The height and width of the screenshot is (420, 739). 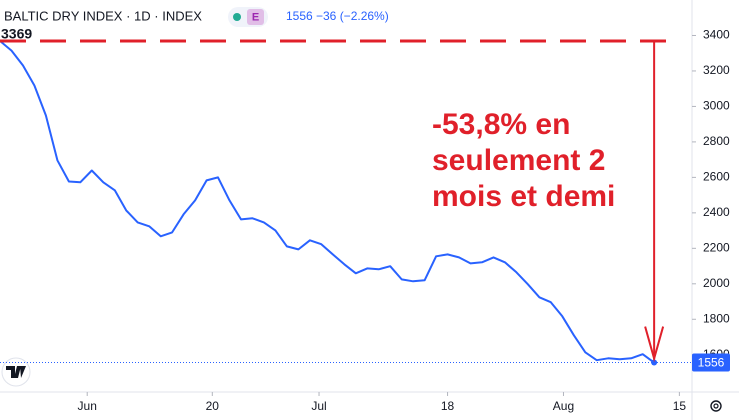 What do you see at coordinates (716, 141) in the screenshot?
I see `y-tick-label: 2800` at bounding box center [716, 141].